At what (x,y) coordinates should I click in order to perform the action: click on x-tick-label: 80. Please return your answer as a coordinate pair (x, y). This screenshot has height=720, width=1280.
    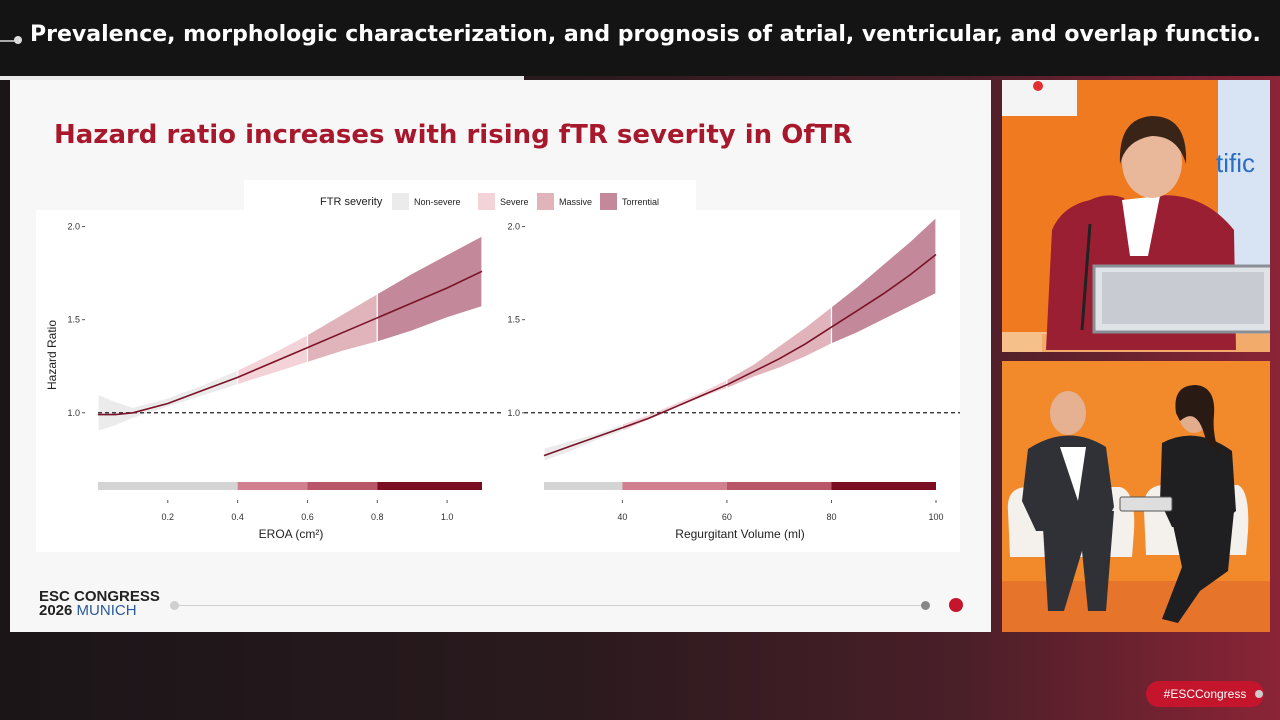
    Looking at the image, I should click on (831, 517).